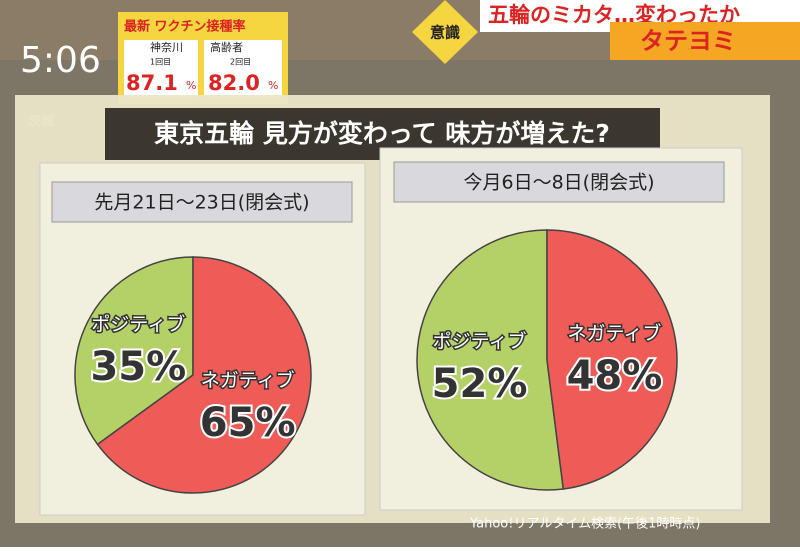  I want to click on corner-box, so click(705, 41).